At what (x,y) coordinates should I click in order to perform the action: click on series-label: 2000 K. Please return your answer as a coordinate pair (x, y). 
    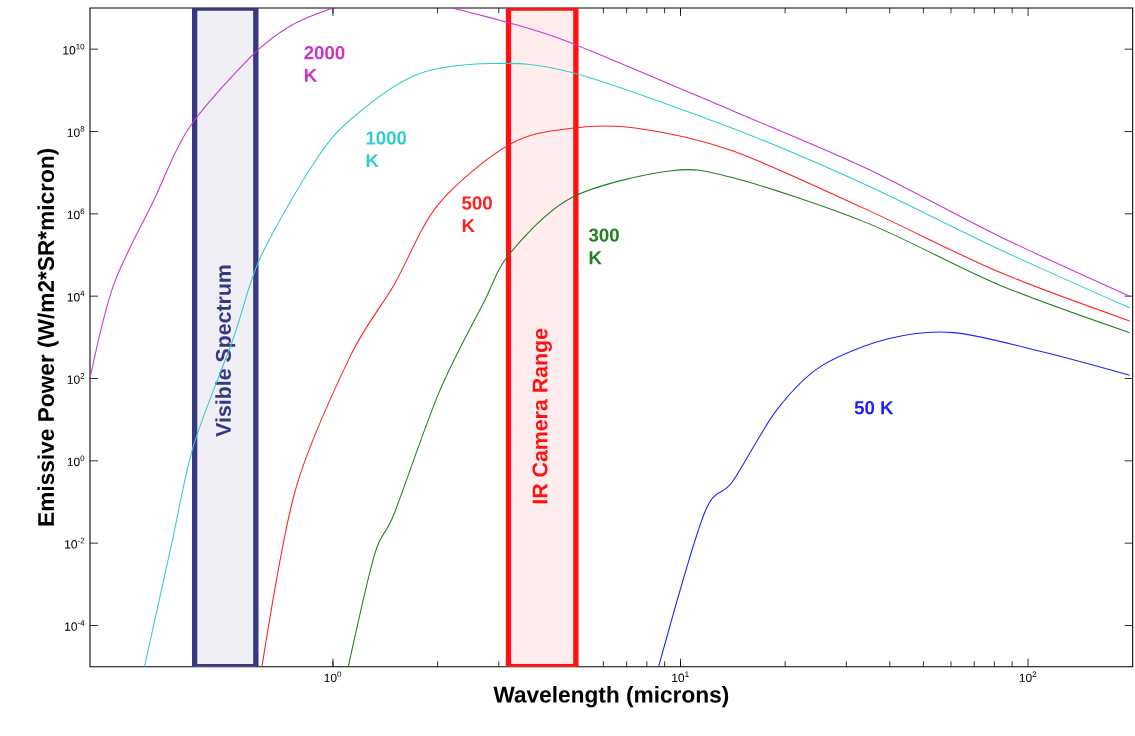
    Looking at the image, I should click on (324, 64).